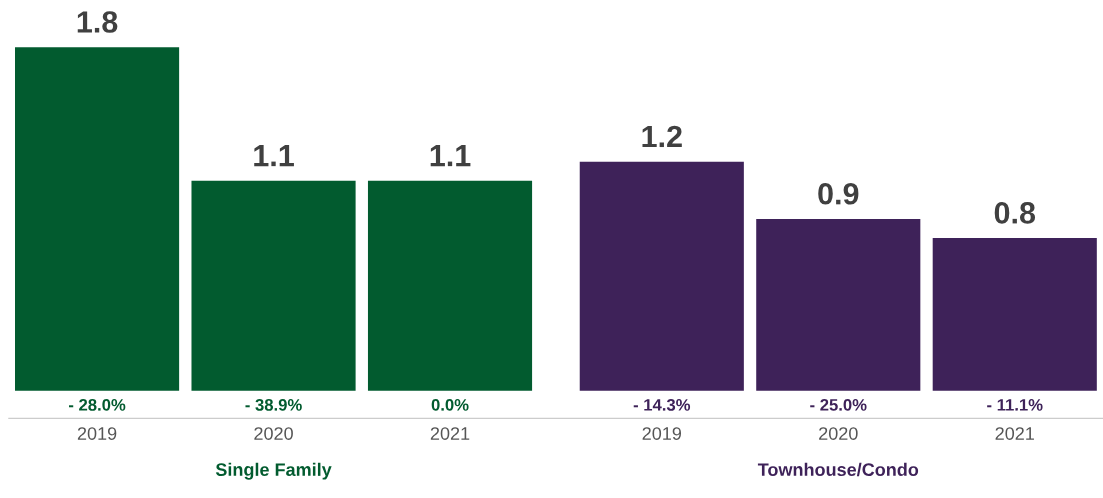 The image size is (1103, 498). What do you see at coordinates (838, 193) in the screenshot?
I see `data-label: 0.9` at bounding box center [838, 193].